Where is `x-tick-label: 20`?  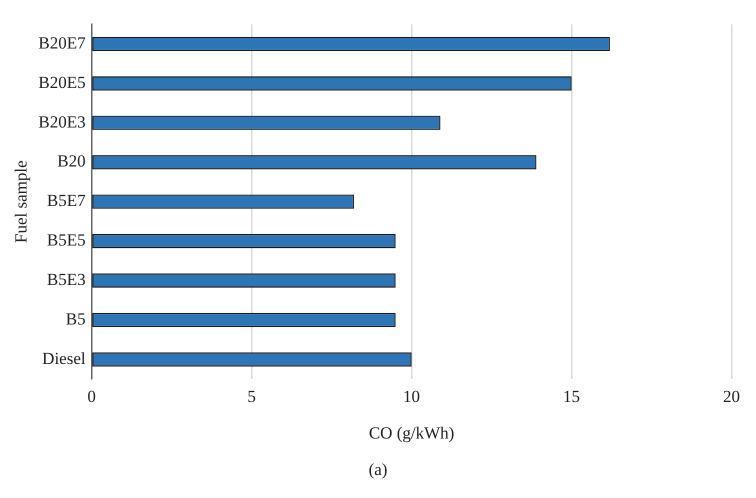
x-tick-label: 20 is located at coordinates (731, 396).